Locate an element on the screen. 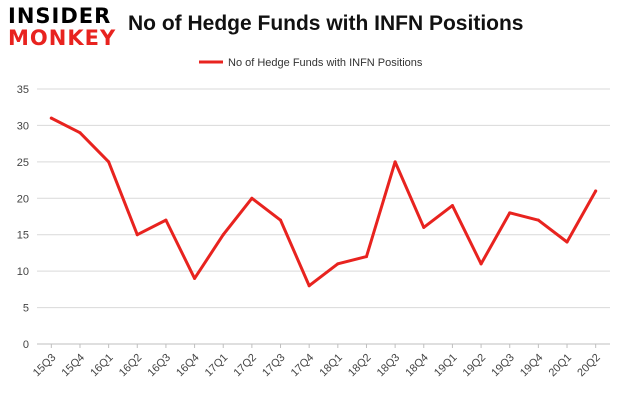  x-tick-label: 16Q3 is located at coordinates (160, 366).